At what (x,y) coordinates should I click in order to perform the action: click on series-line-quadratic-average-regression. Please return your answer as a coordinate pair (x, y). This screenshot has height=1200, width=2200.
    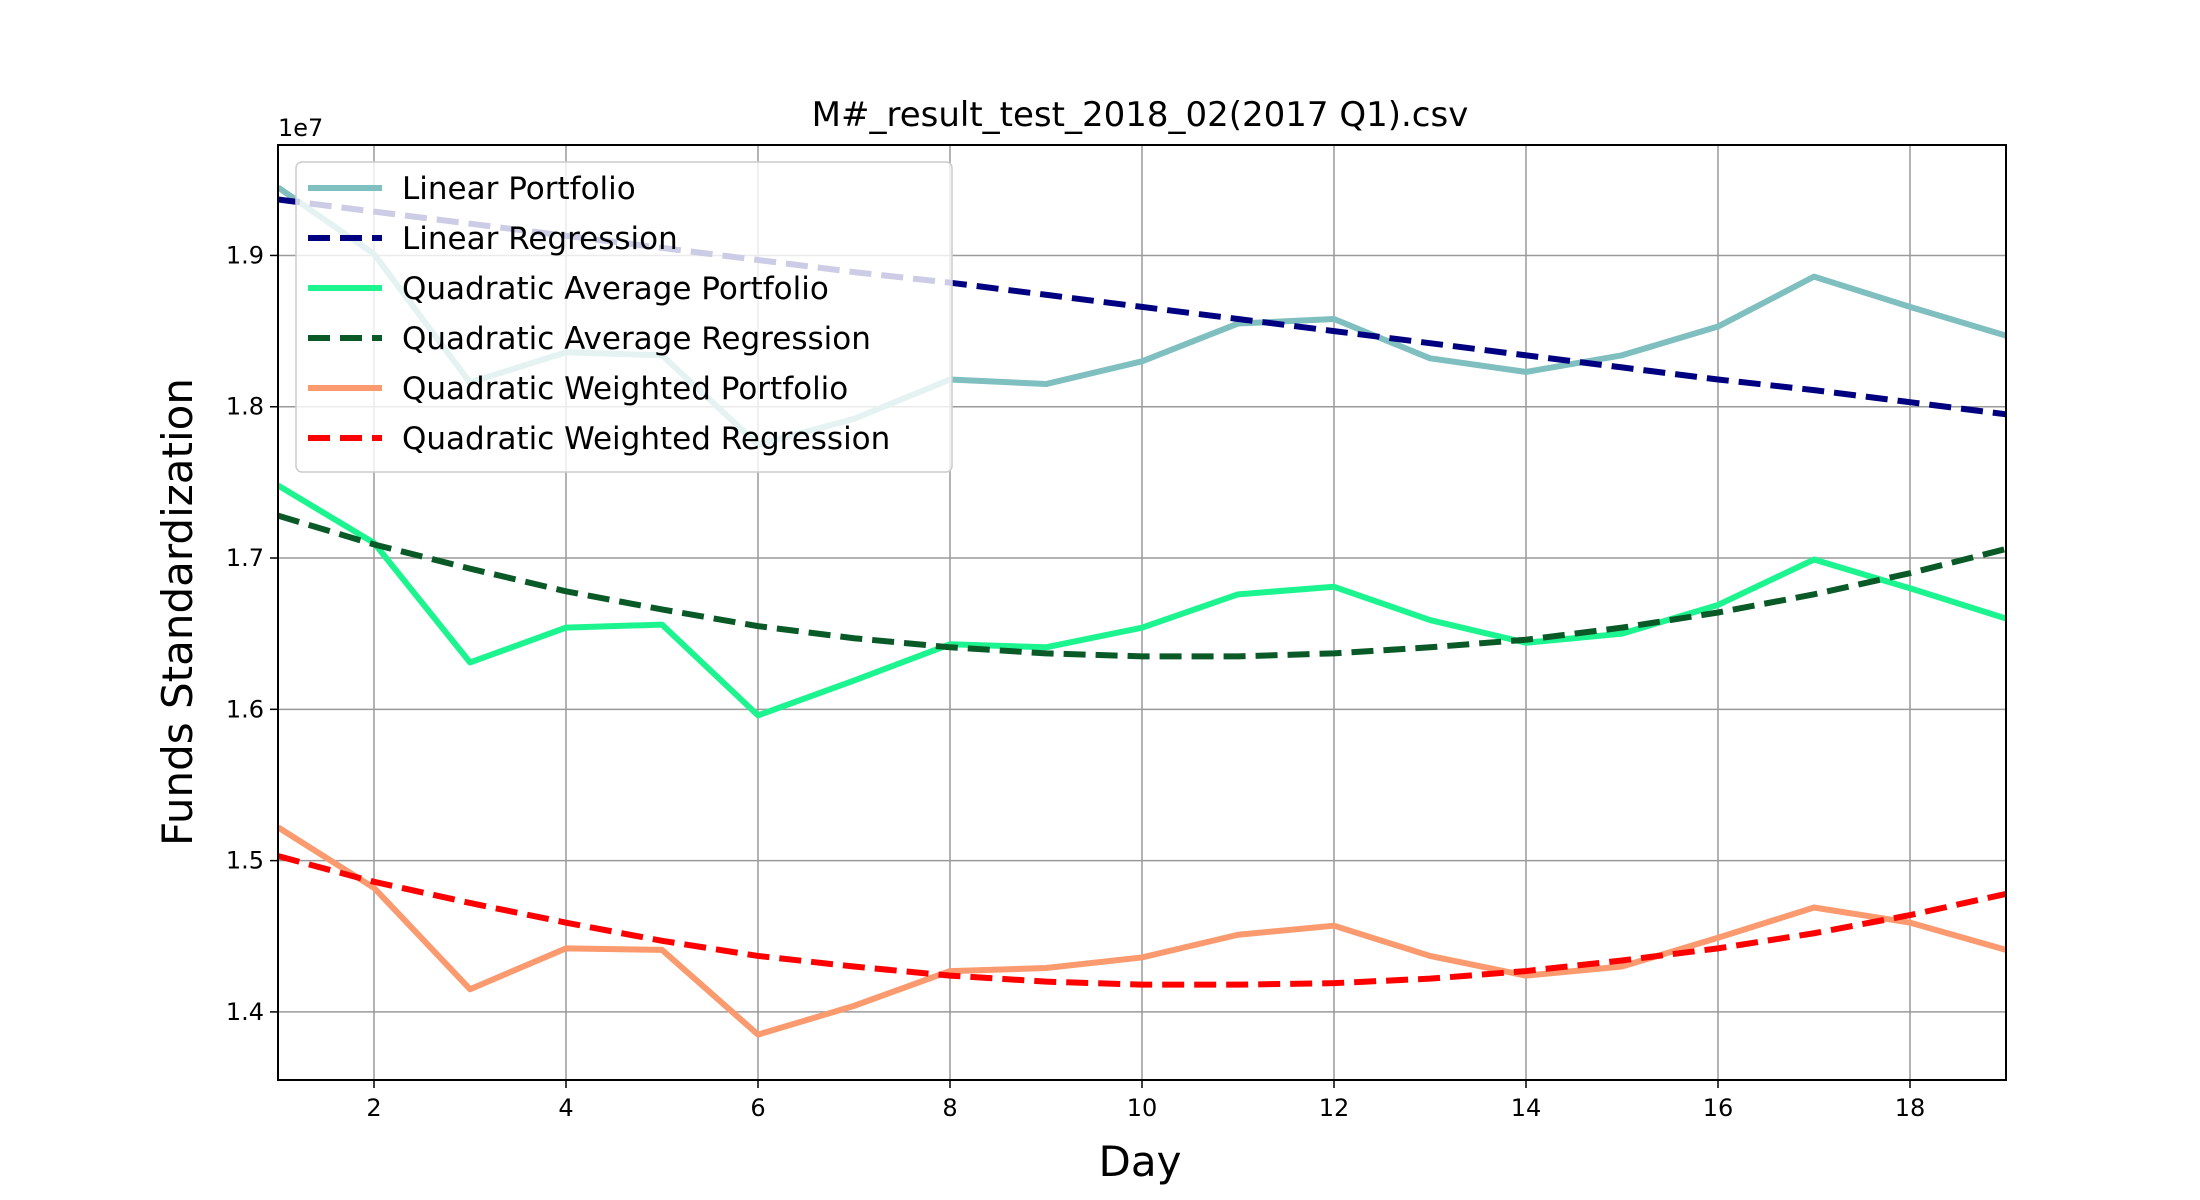
    Looking at the image, I should click on (1142, 586).